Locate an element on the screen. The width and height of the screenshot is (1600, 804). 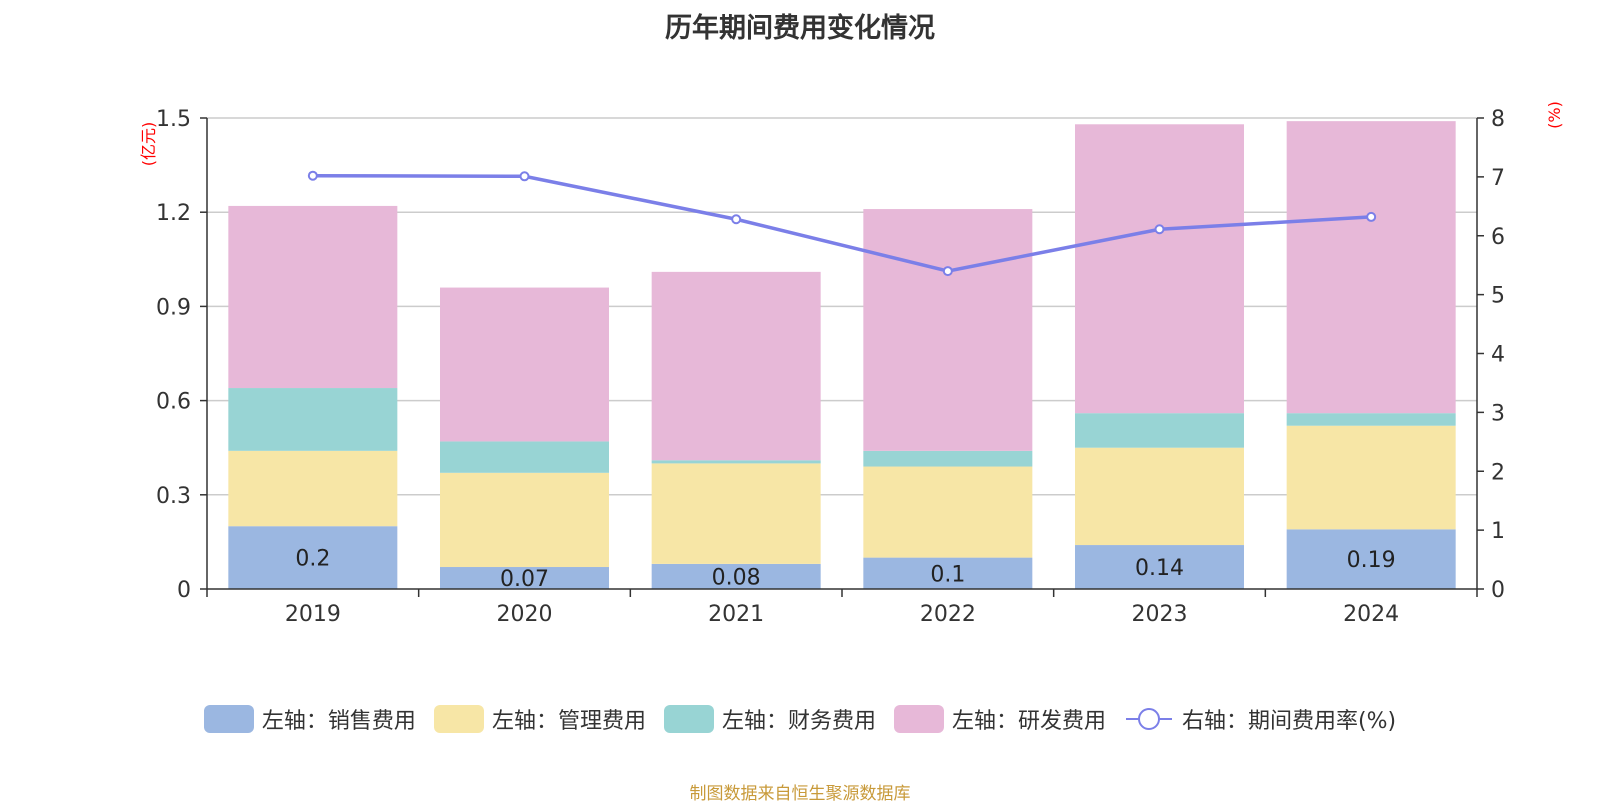
left-axis-unit-label: (亿元) is located at coordinates (148, 144).